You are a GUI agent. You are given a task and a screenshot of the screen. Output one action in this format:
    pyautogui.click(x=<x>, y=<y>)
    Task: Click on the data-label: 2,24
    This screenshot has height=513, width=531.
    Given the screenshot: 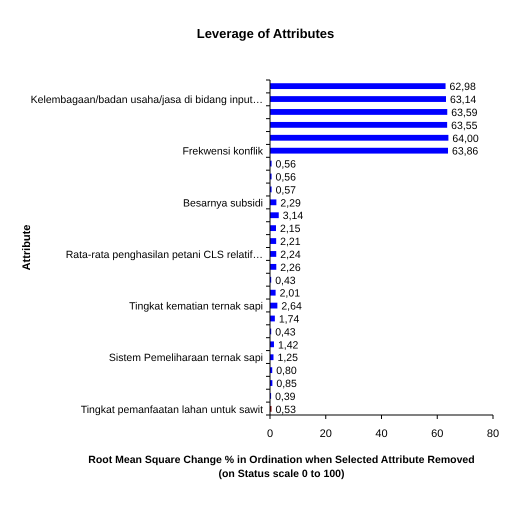 What is the action you would take?
    pyautogui.click(x=290, y=254)
    